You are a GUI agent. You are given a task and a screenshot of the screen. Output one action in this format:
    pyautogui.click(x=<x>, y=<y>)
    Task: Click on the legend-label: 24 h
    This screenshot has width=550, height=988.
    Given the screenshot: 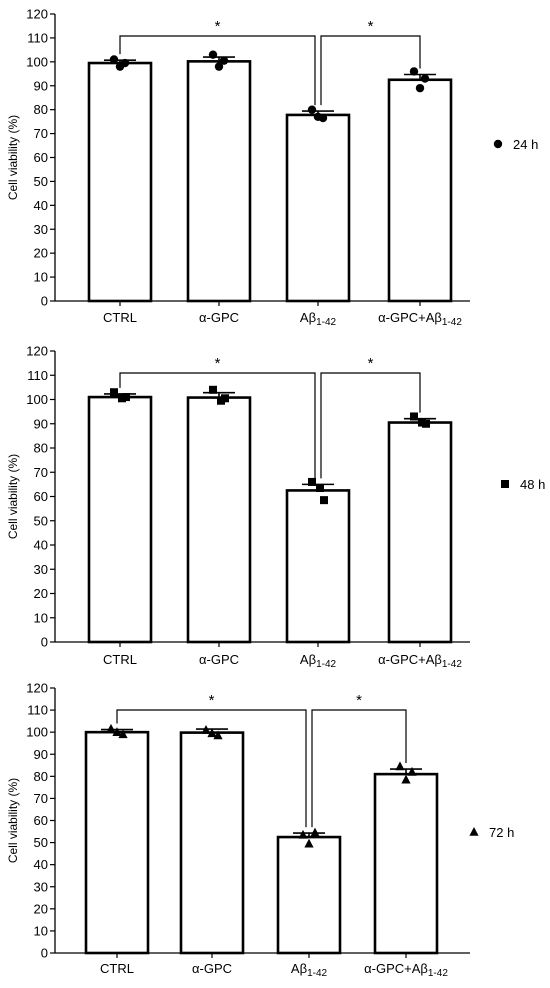 What is the action you would take?
    pyautogui.click(x=525, y=144)
    